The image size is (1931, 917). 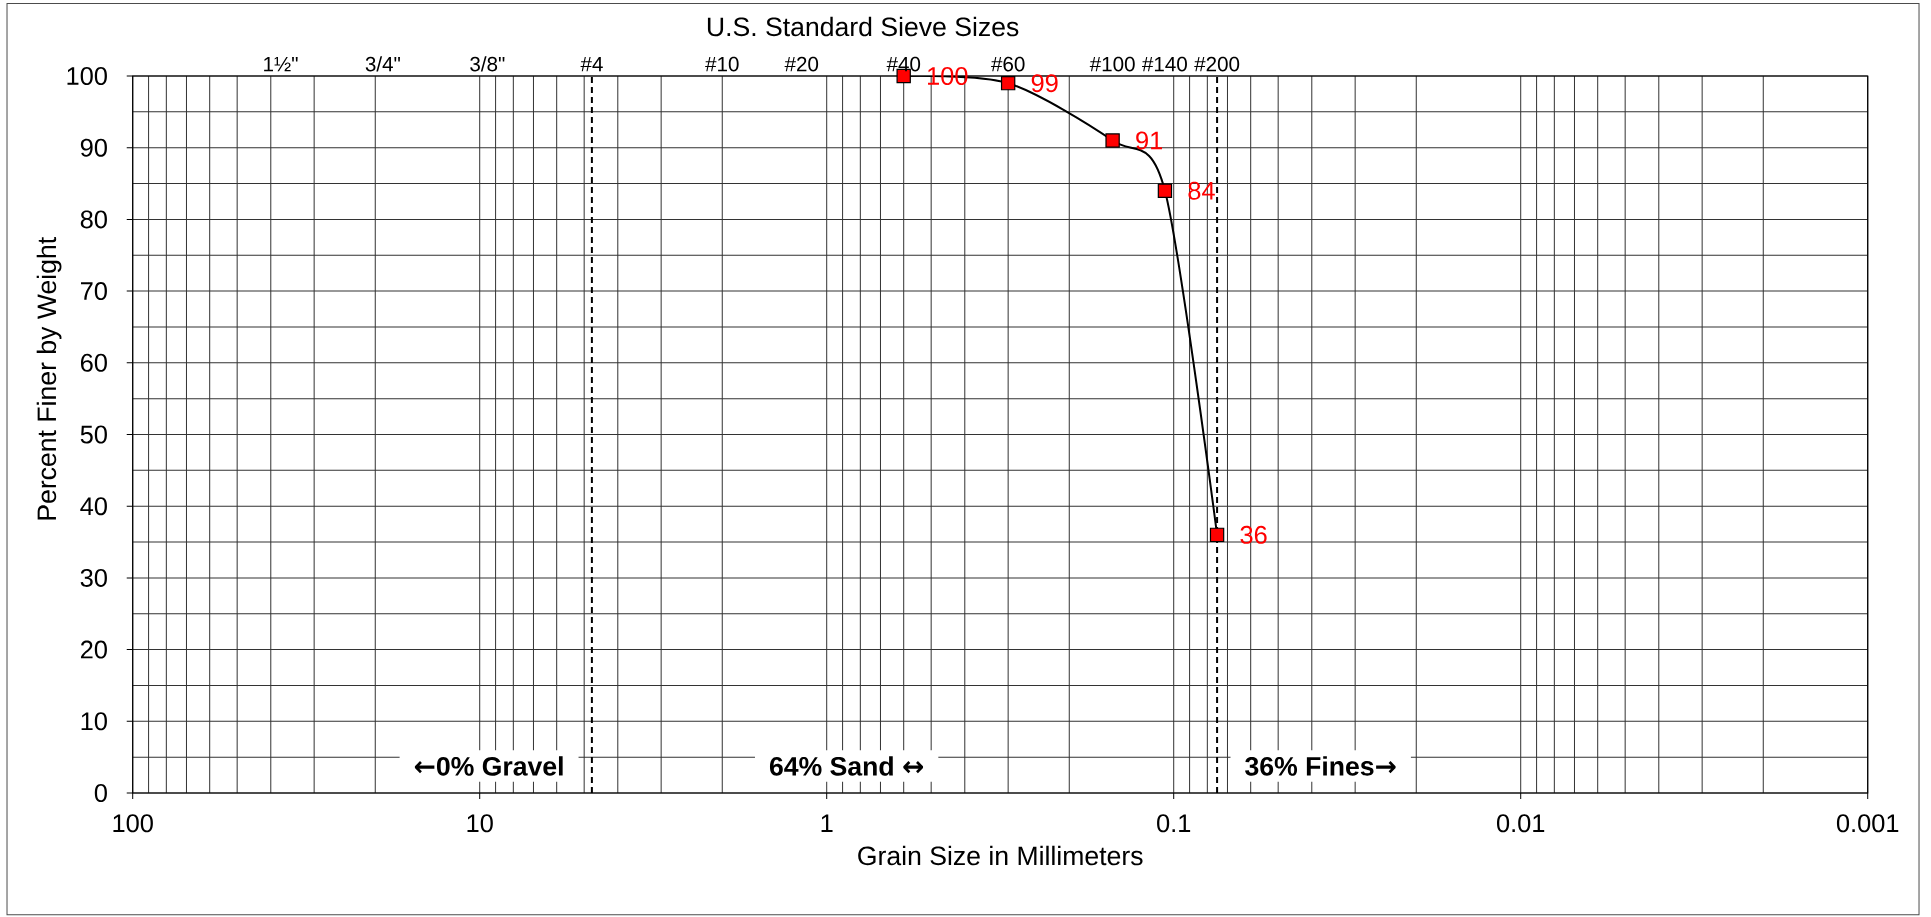 I want to click on x-tick-label: 1, so click(x=827, y=823).